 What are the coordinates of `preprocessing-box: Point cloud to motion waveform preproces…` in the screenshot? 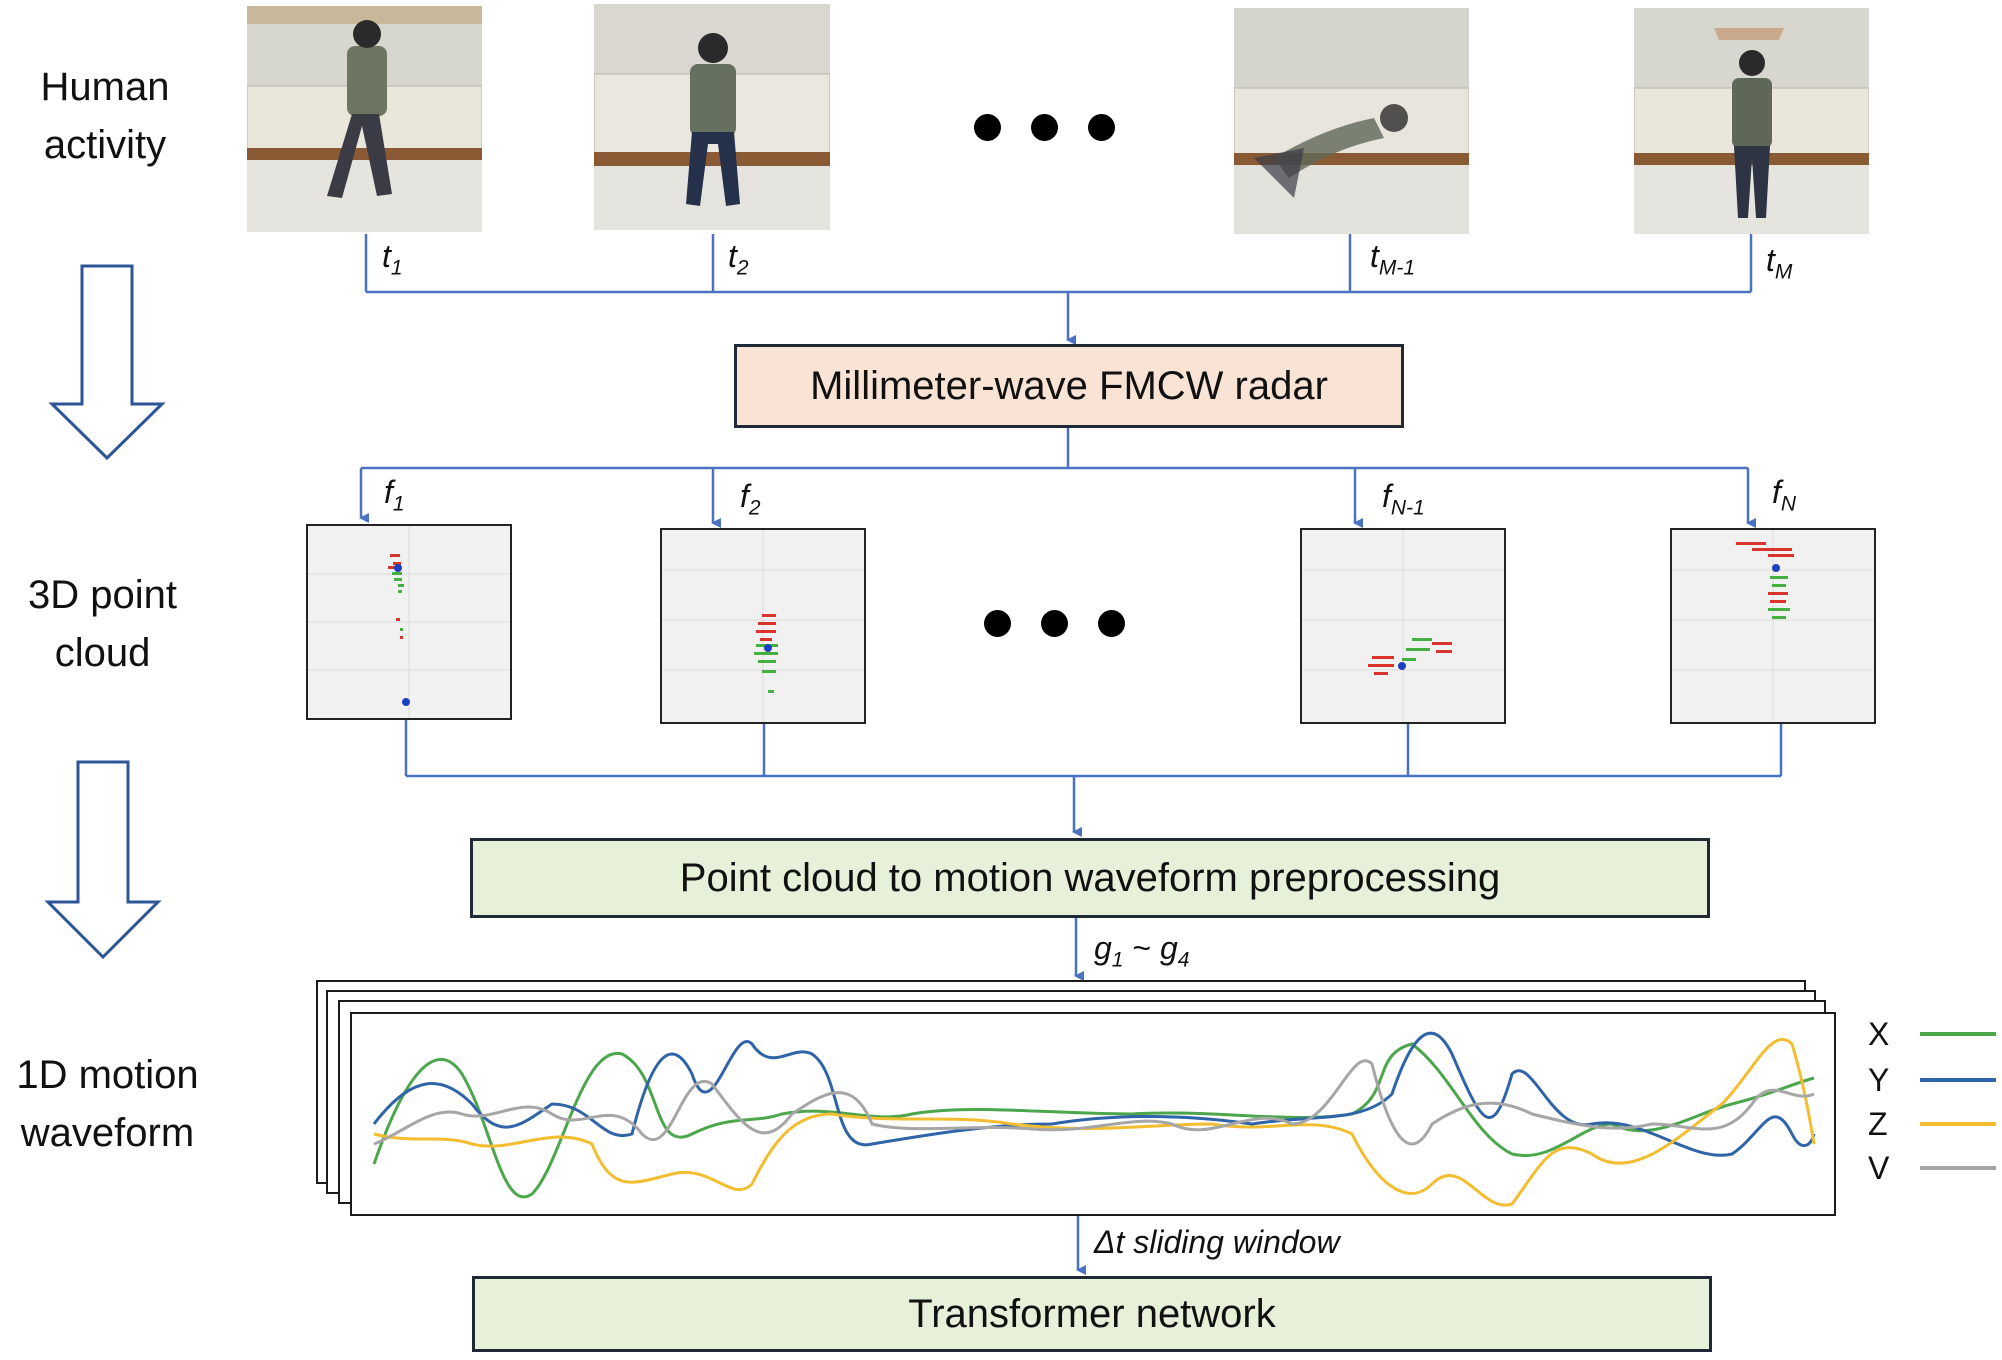 It's located at (1090, 878).